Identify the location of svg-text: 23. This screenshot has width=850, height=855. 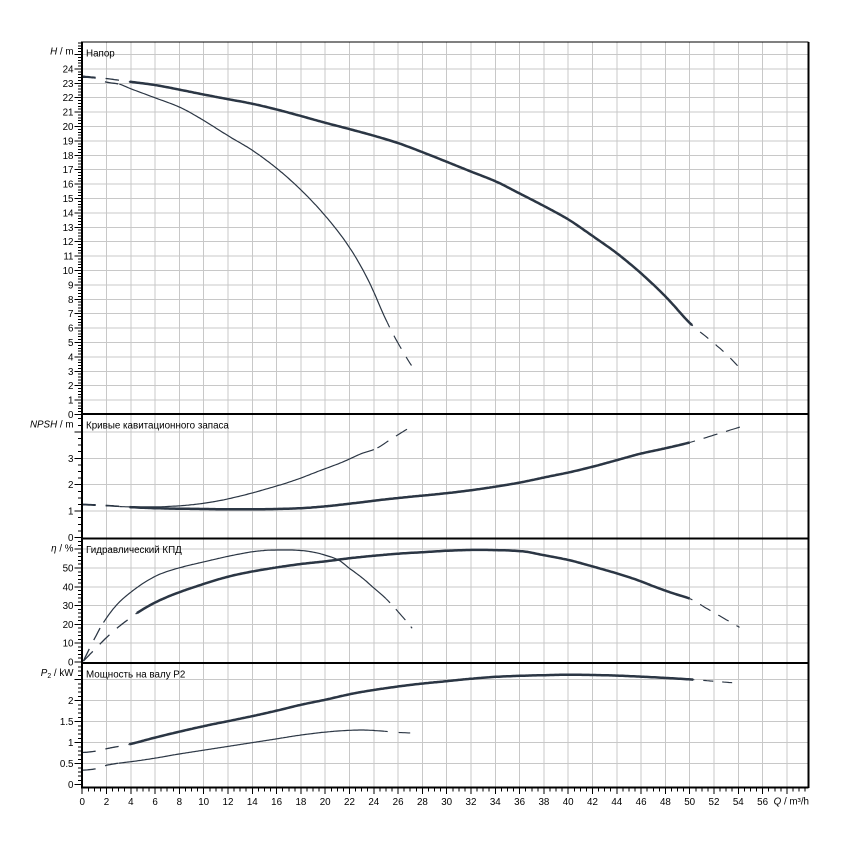
(68, 84).